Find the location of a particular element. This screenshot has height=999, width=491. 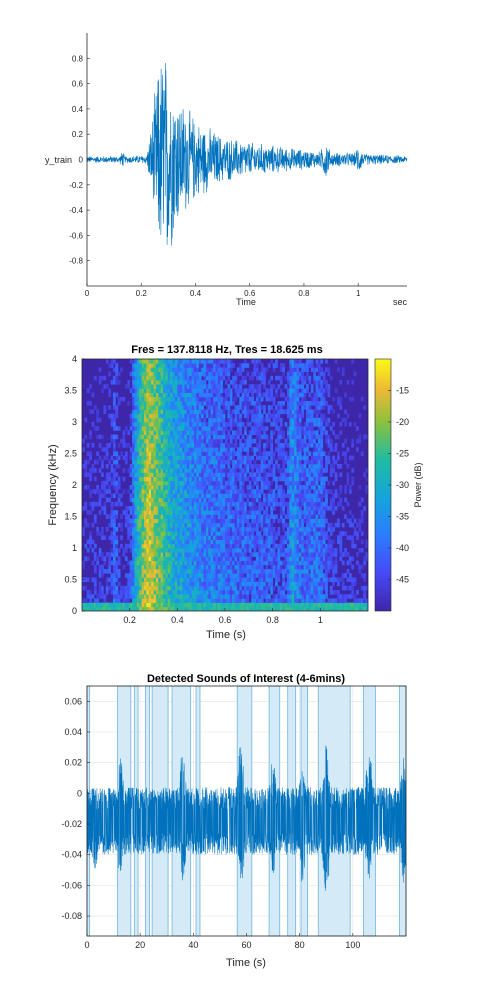

waveform-y-tick-label: 0.6 is located at coordinates (78, 84).